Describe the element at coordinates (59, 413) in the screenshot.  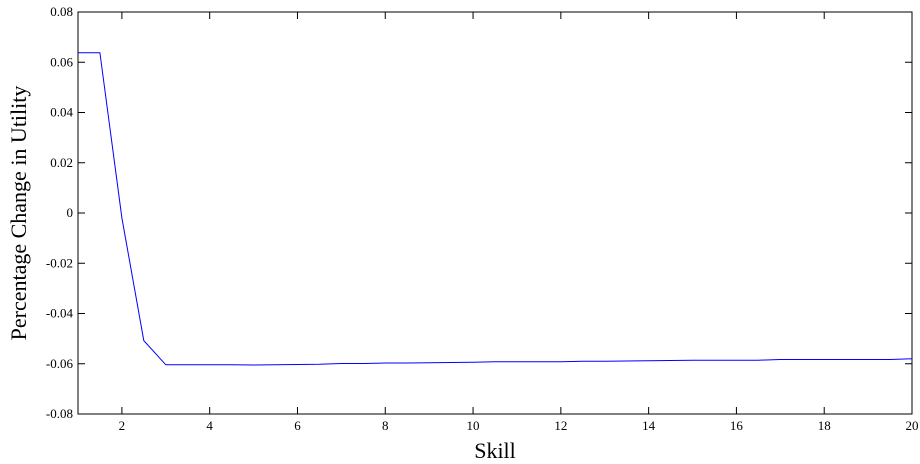
I see `y-tick-label: -0.08` at that location.